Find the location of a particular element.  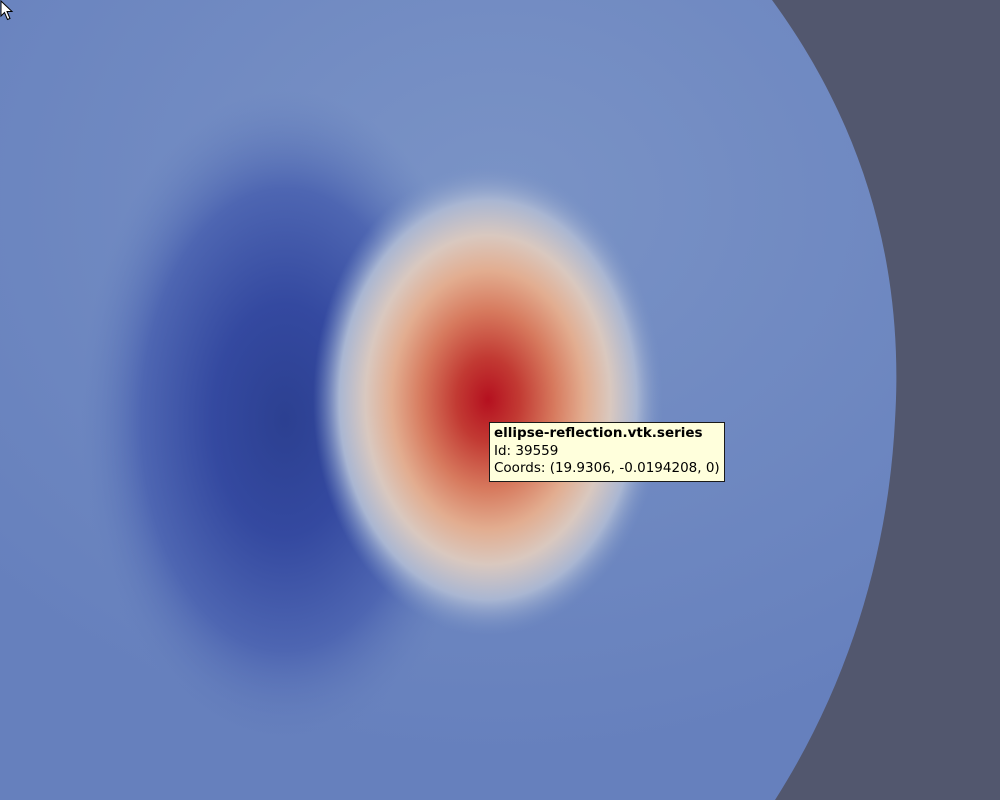

tooltip-coords: Coords: (19.9306, -0.0194208, 0) is located at coordinates (607, 468).